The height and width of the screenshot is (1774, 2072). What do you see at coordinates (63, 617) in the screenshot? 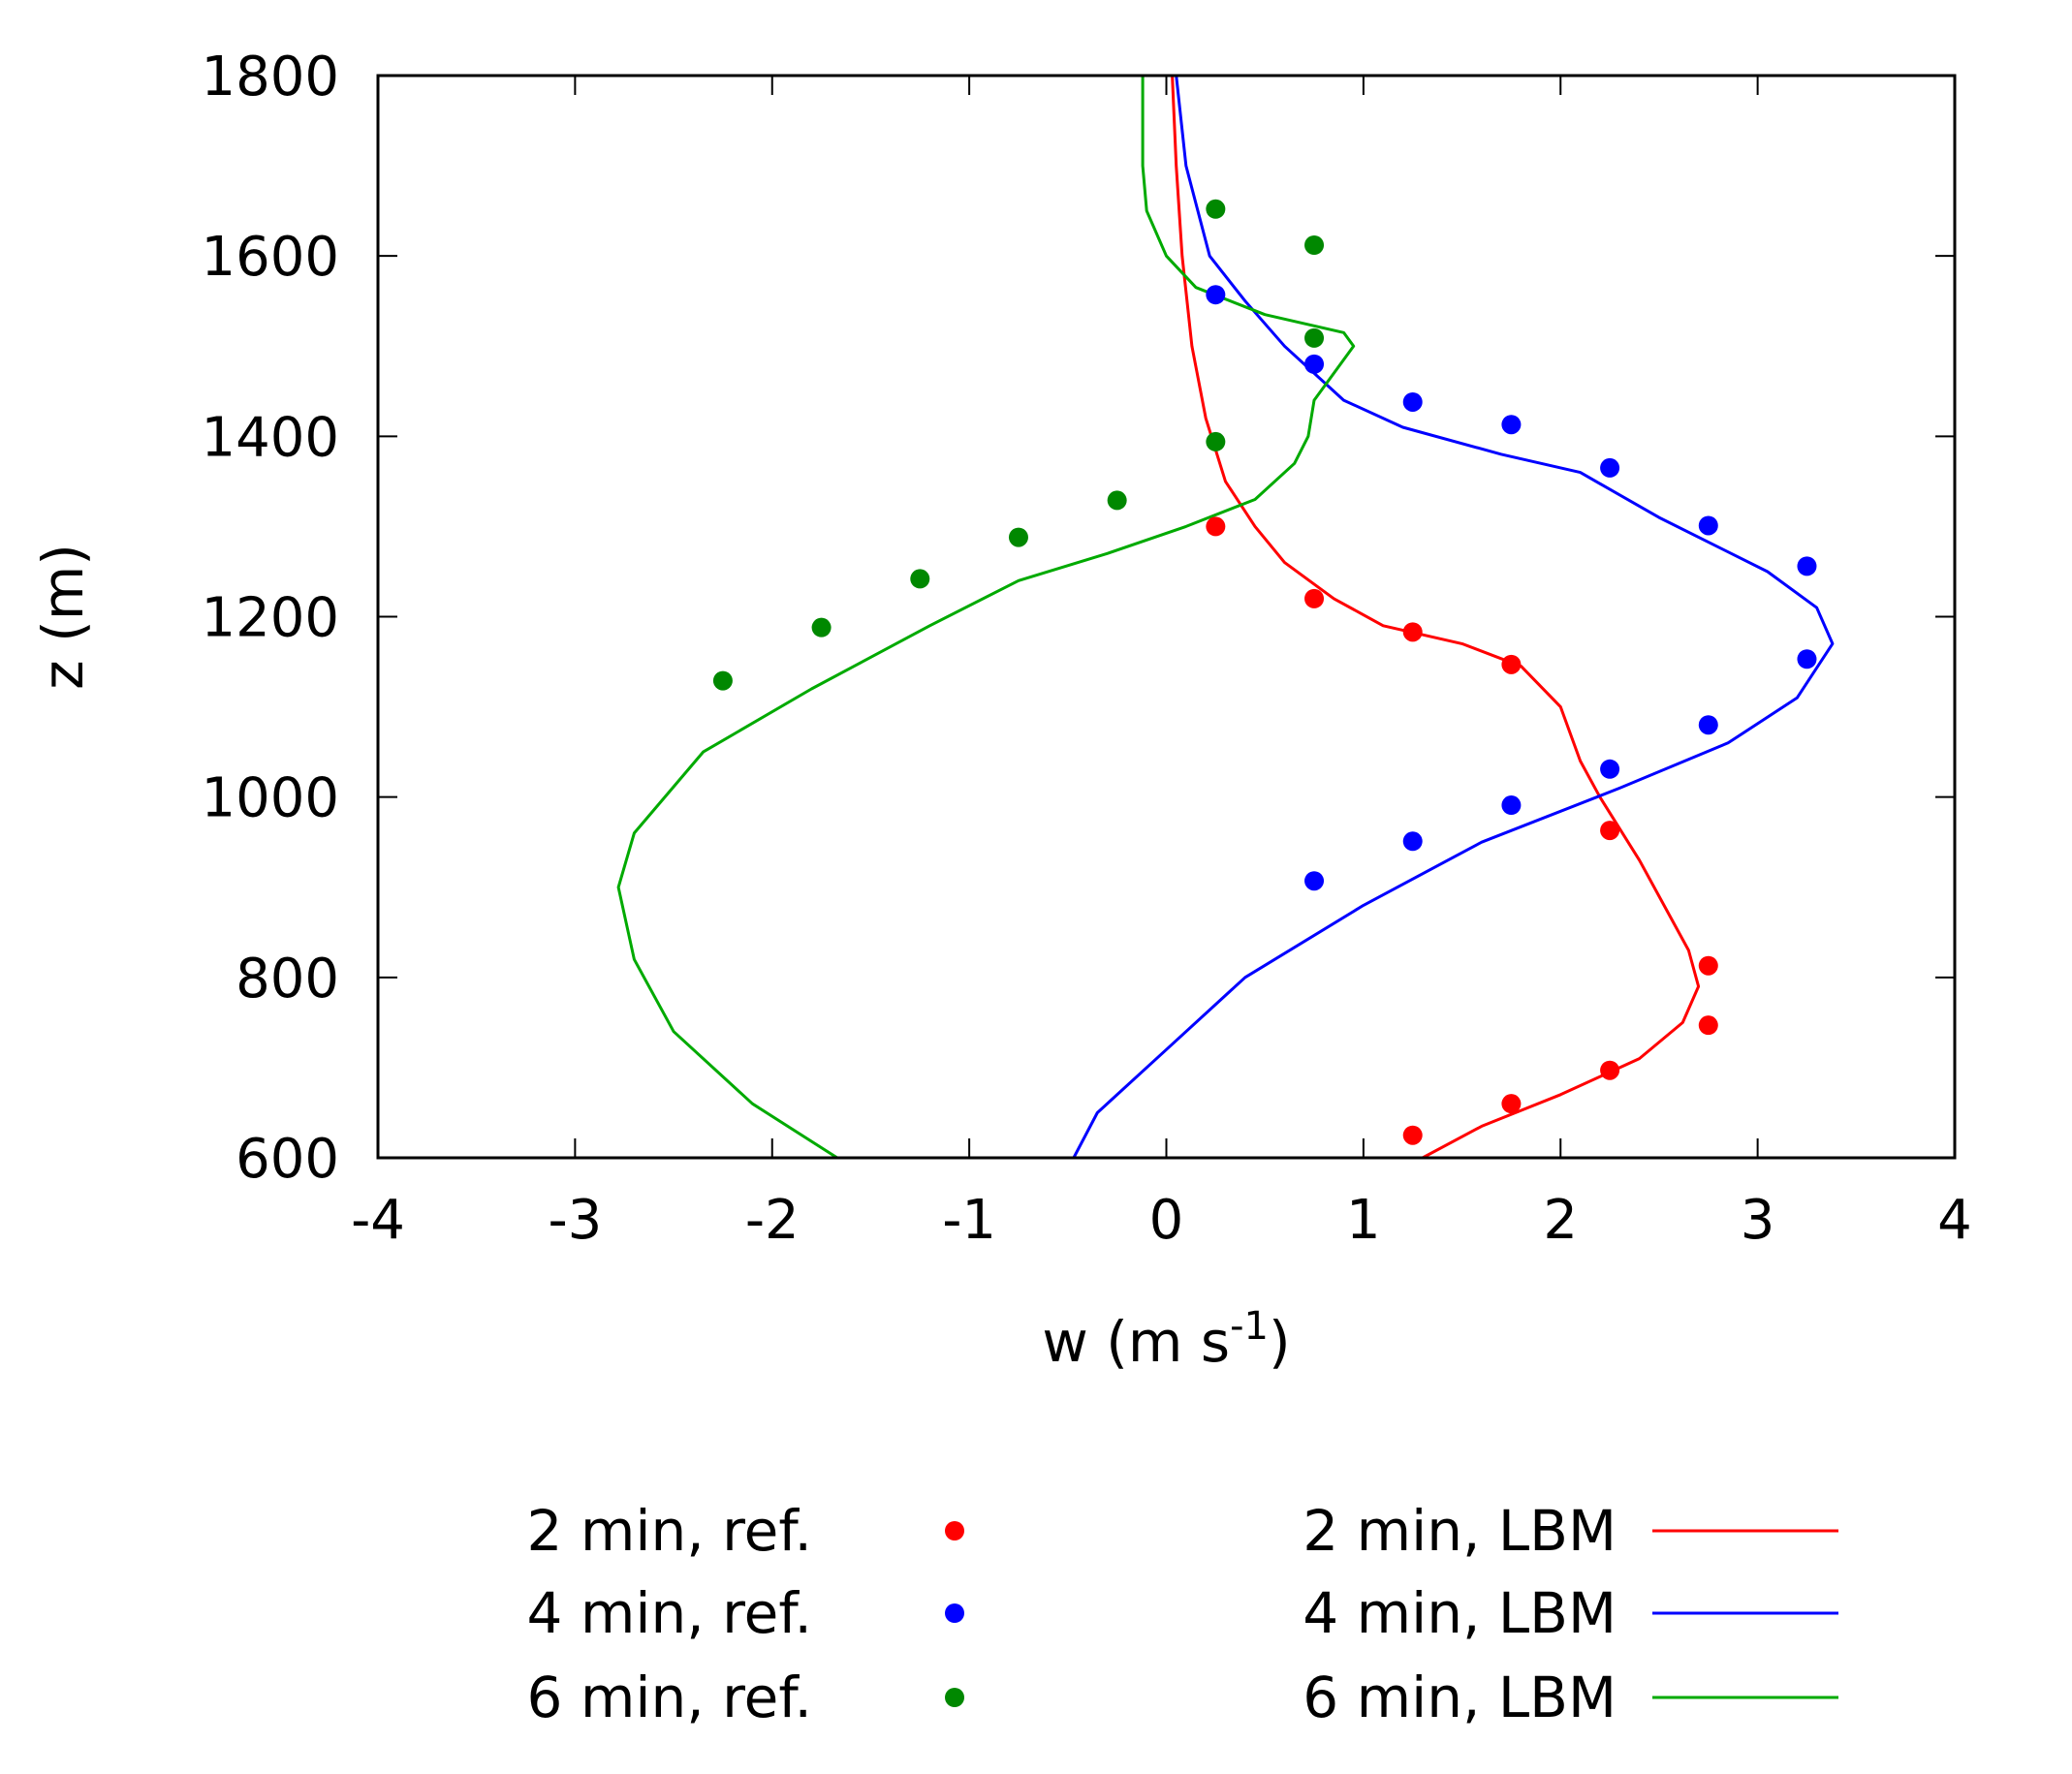
I see `y-axis-title: z (m)` at bounding box center [63, 617].